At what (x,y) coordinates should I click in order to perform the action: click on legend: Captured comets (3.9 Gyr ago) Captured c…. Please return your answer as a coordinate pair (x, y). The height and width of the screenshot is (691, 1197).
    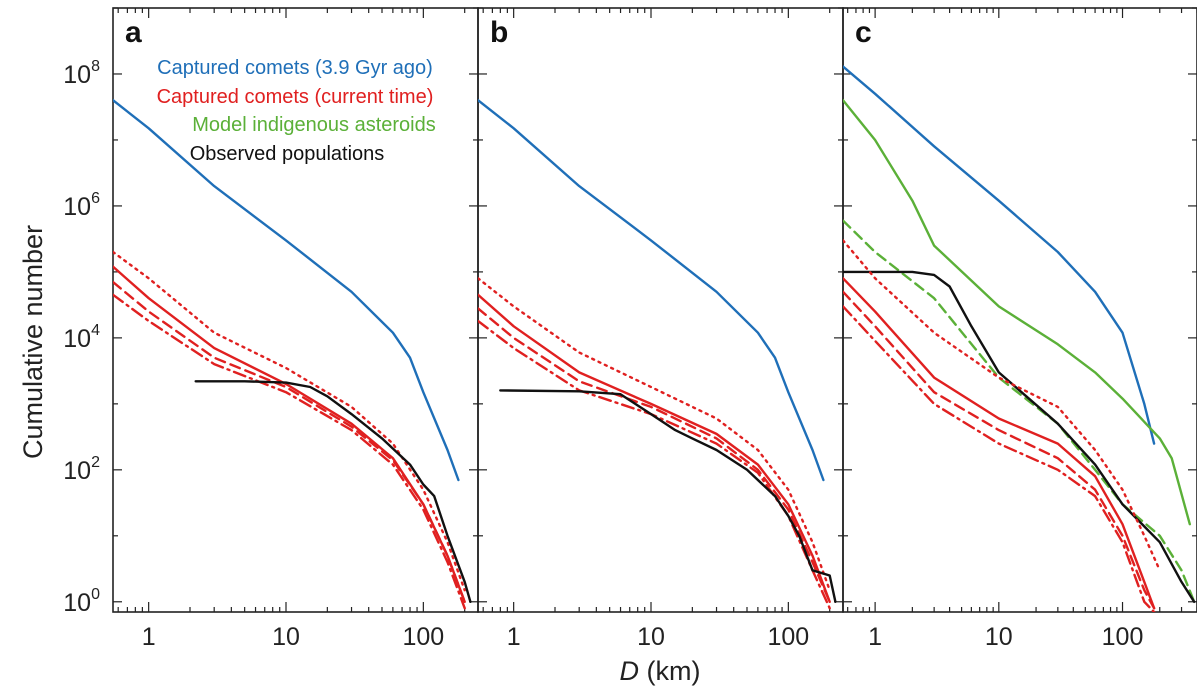
    Looking at the image, I should click on (296, 111).